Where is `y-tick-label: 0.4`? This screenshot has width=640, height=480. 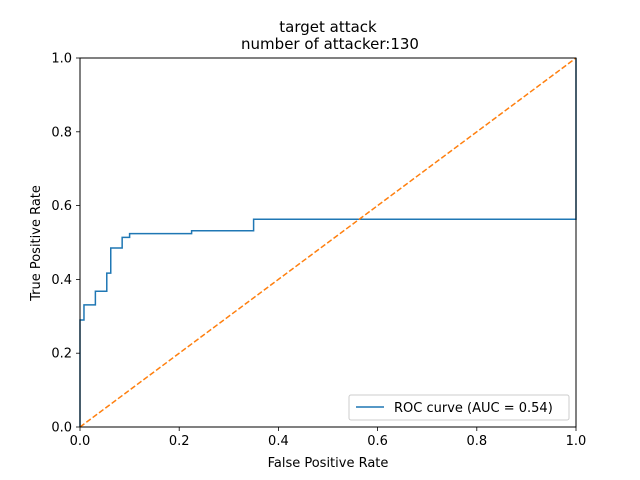 y-tick-label: 0.4 is located at coordinates (61, 280).